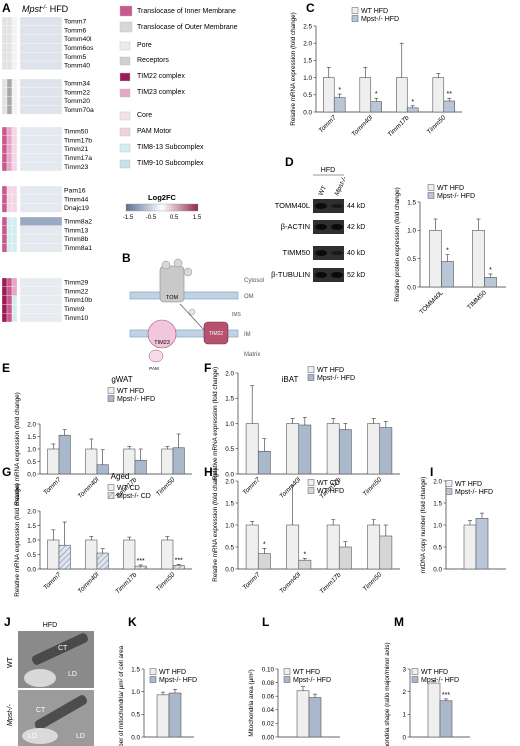 This screenshot has height=746, width=520. I want to click on y-tick-label: 0.0, so click(229, 474).